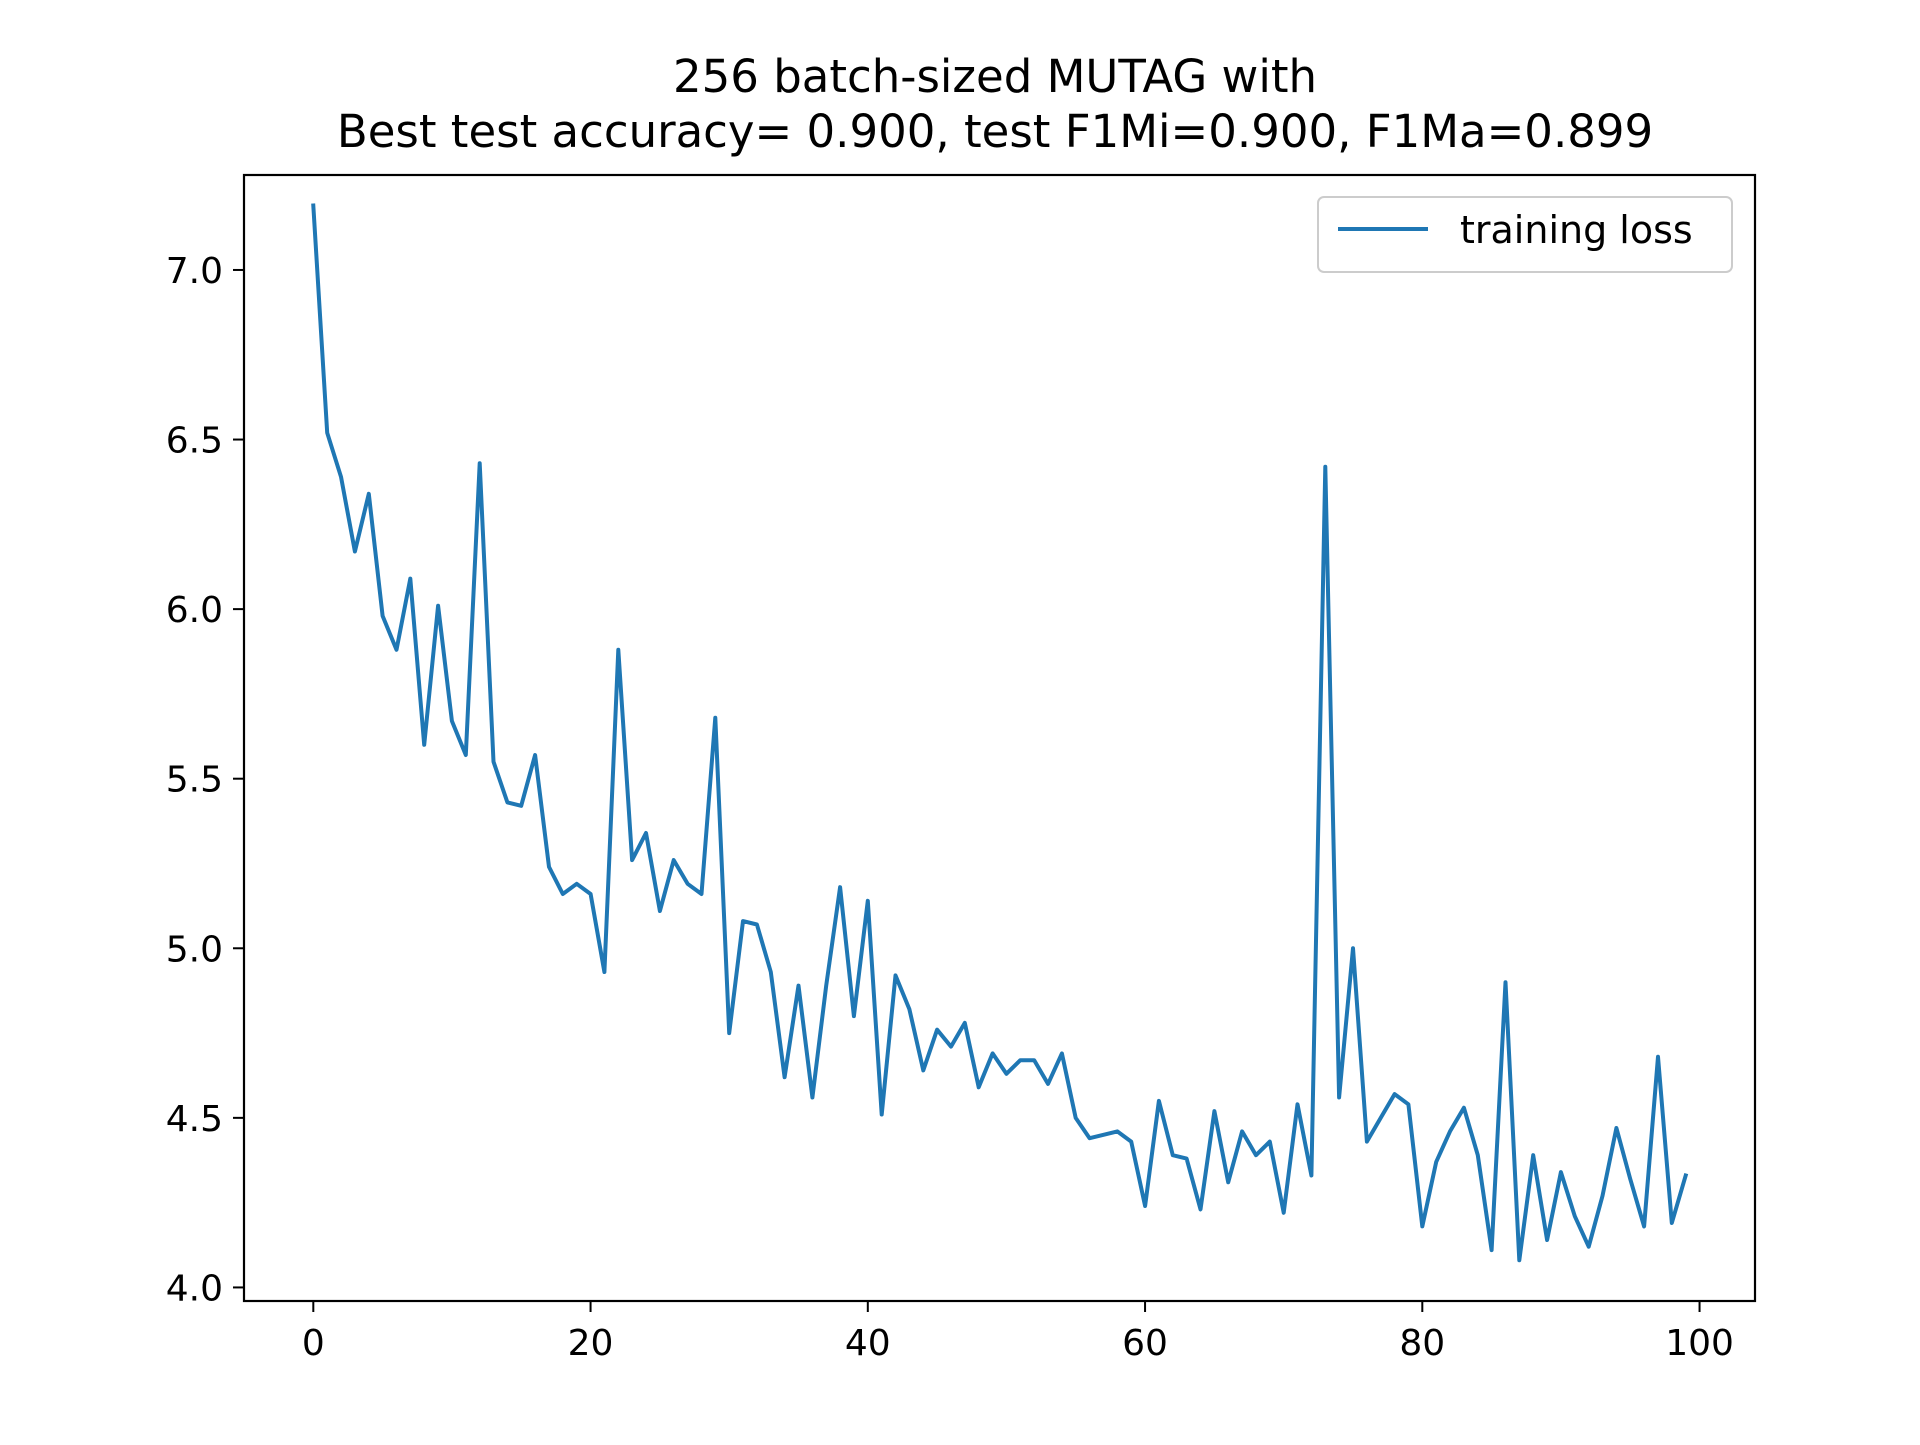 This screenshot has width=1920, height=1445. Describe the element at coordinates (1699, 1343) in the screenshot. I see `x-tick-label: 100` at that location.